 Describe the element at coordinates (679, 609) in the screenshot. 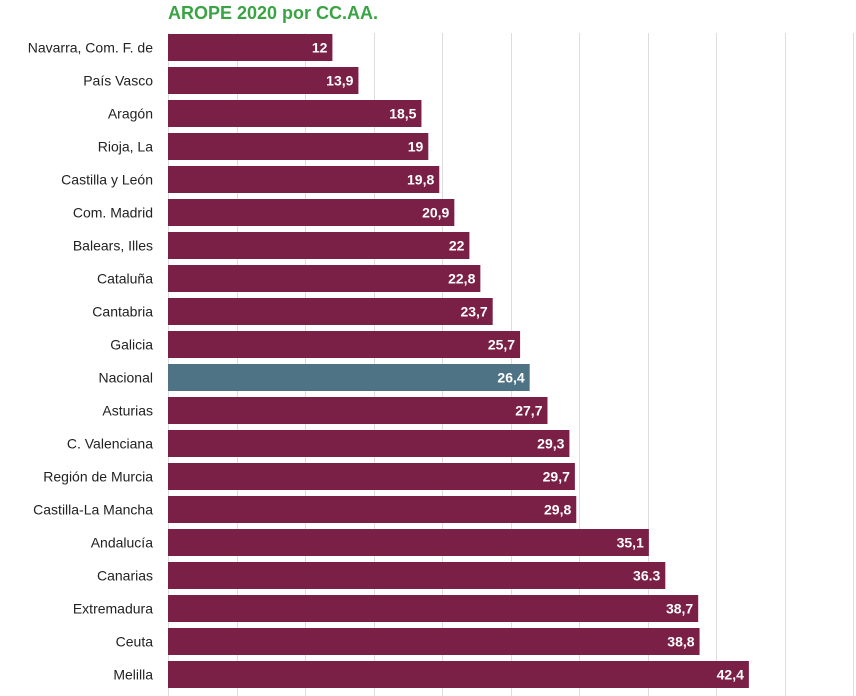

I see `data-label: 38,7` at that location.